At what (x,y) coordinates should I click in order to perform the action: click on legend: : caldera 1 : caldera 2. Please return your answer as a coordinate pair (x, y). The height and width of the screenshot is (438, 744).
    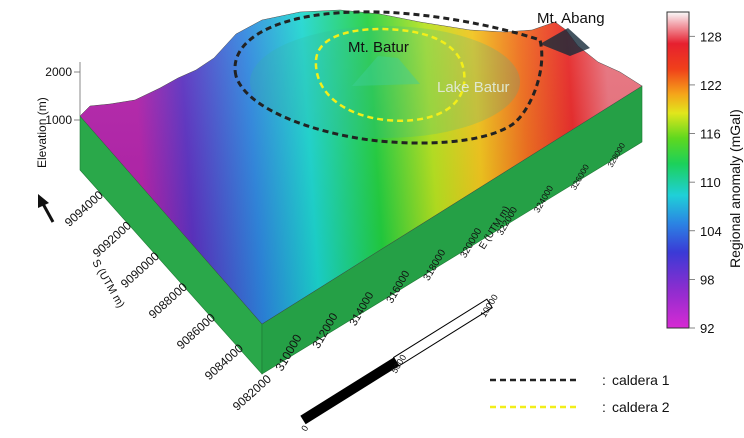
    Looking at the image, I should click on (580, 393).